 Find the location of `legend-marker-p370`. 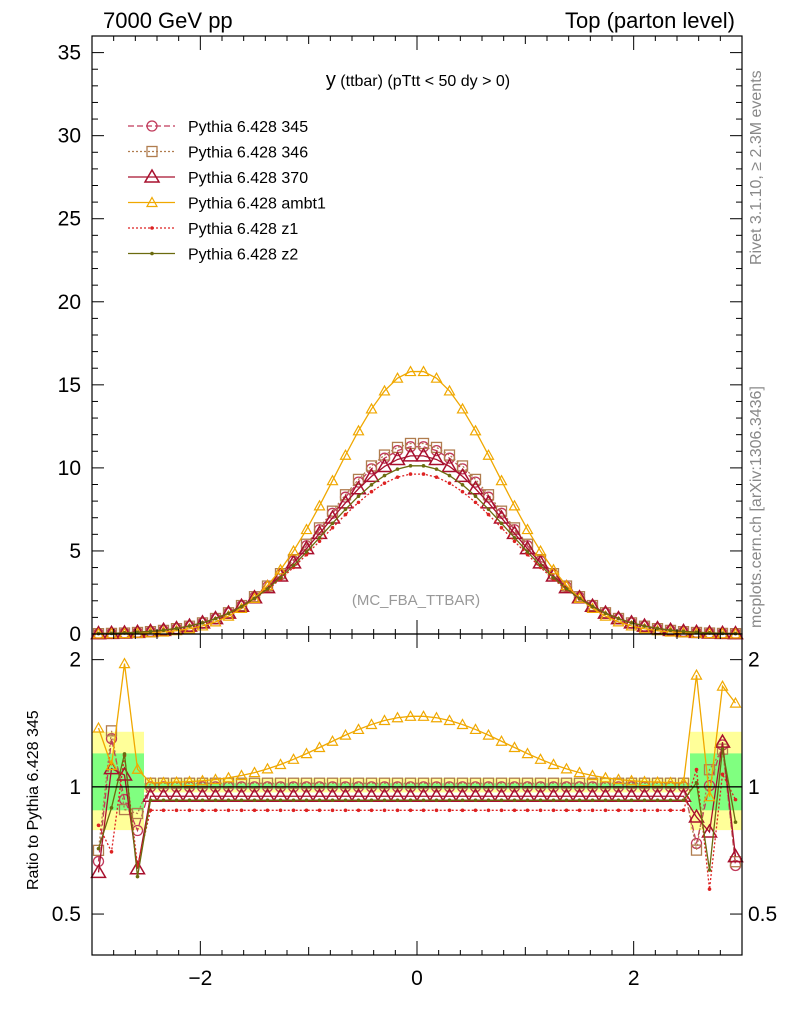

legend-marker-p370 is located at coordinates (152, 175).